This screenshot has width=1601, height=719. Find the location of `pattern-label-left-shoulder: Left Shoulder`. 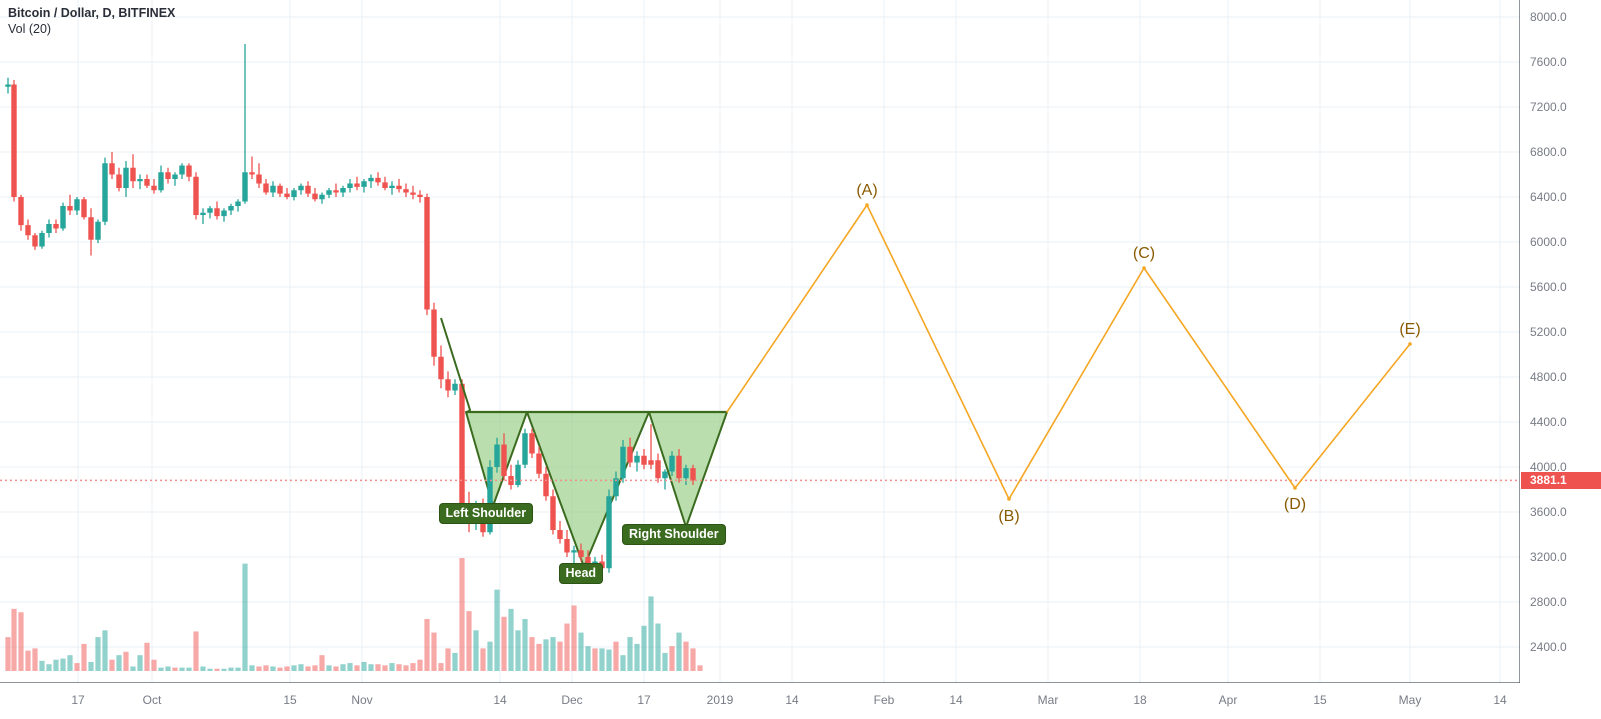

pattern-label-left-shoulder: Left Shoulder is located at coordinates (486, 513).